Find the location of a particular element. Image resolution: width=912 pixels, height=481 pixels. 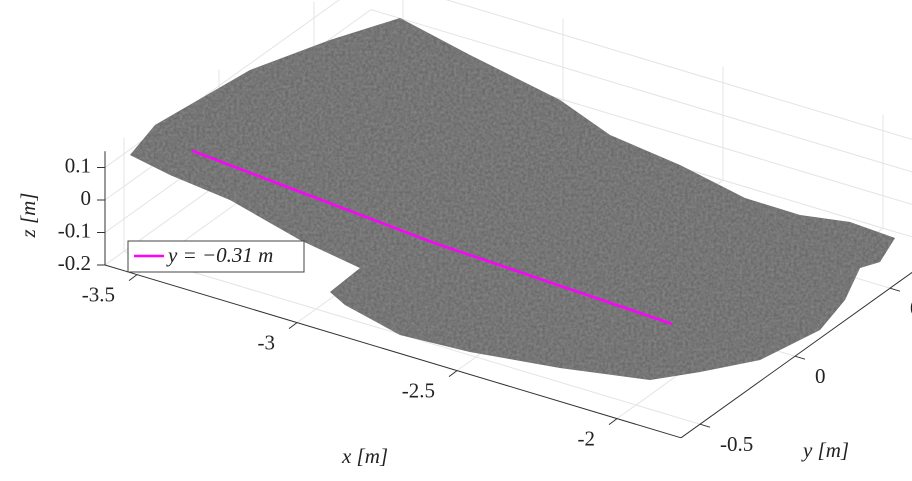

z-tick-label: 0.1 is located at coordinates (78, 165).